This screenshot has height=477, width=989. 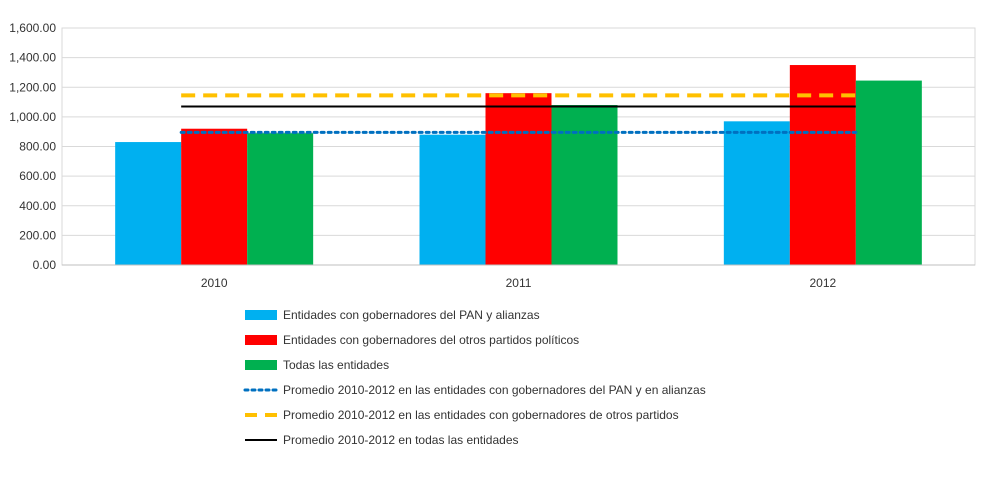 I want to click on legend-label-3: Todas las entidades, so click(x=336, y=365).